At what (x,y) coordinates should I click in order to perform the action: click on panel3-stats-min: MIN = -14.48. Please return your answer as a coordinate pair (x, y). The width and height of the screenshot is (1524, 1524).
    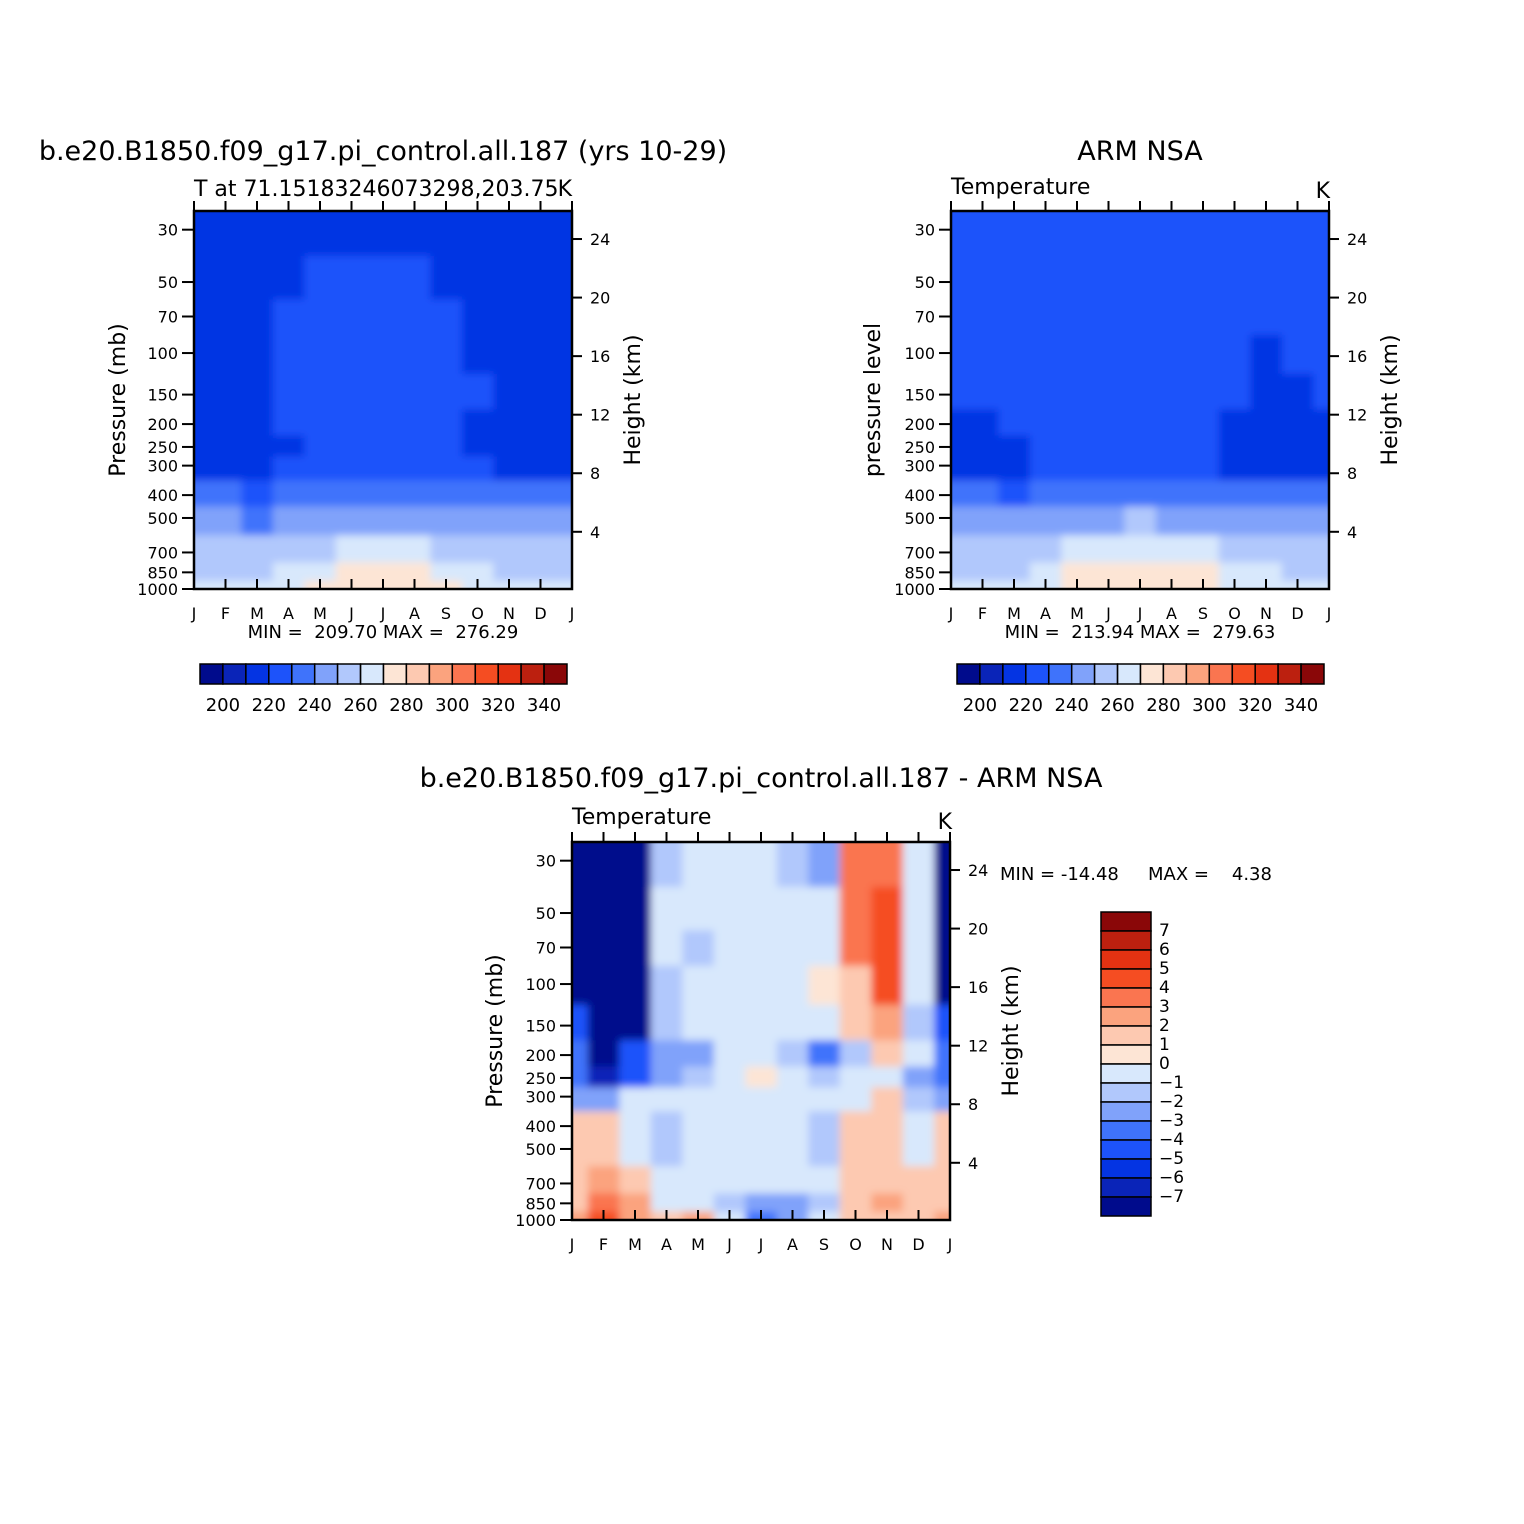
    Looking at the image, I should click on (1059, 874).